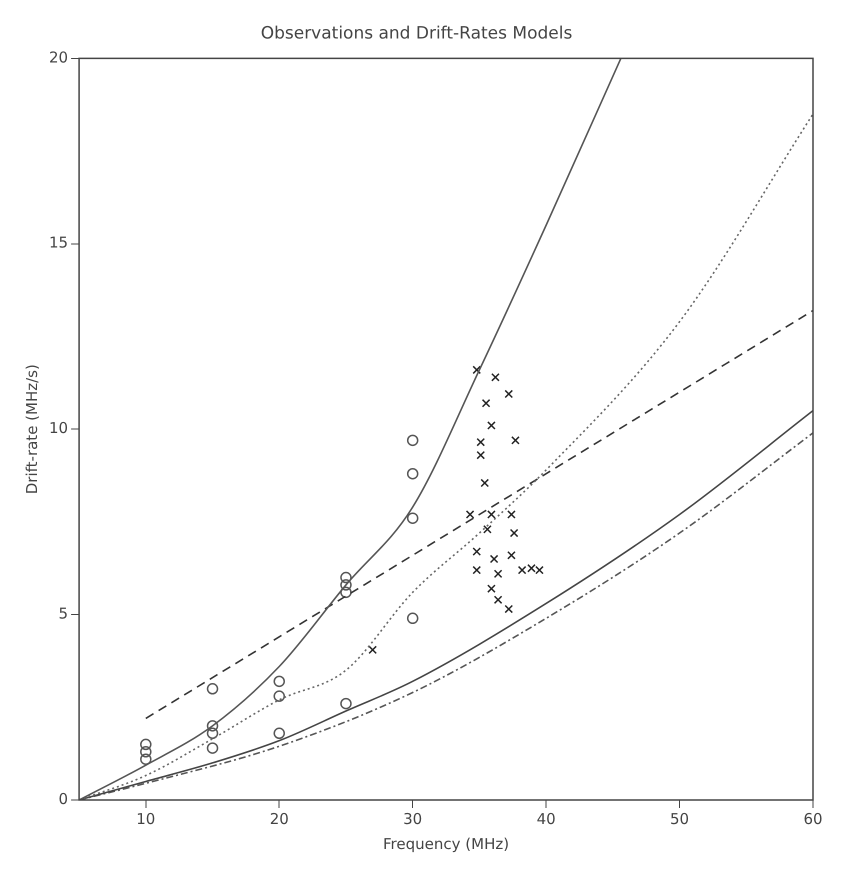 This screenshot has height=878, width=843. What do you see at coordinates (146, 819) in the screenshot?
I see `x-tick-label: 10` at bounding box center [146, 819].